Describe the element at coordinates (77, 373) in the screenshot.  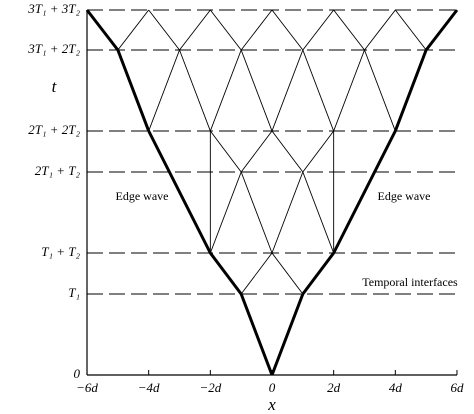
I see `y-tick-label: 0` at that location.